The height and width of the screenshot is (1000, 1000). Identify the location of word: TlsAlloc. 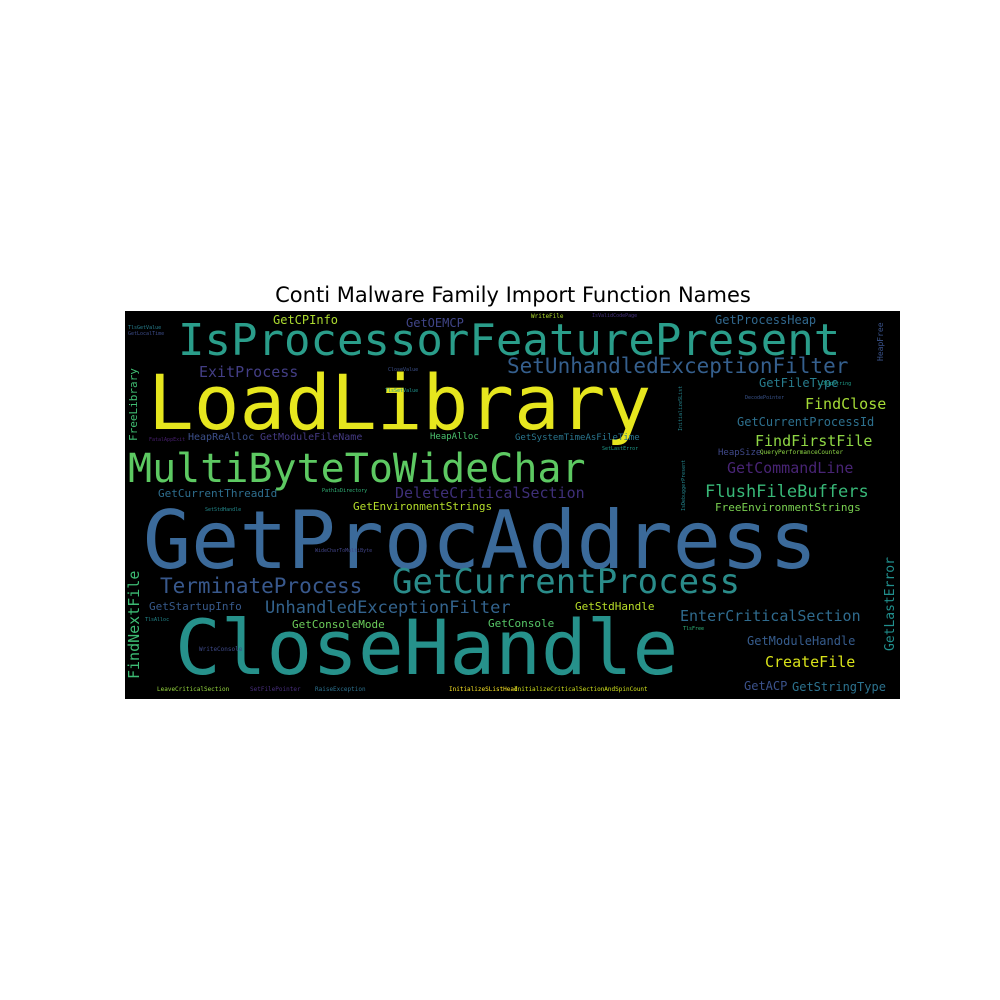
(157, 620).